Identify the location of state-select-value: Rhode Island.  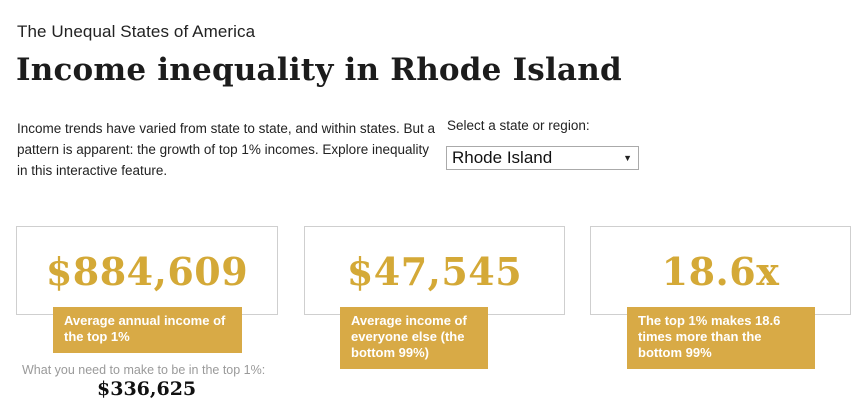
(502, 157).